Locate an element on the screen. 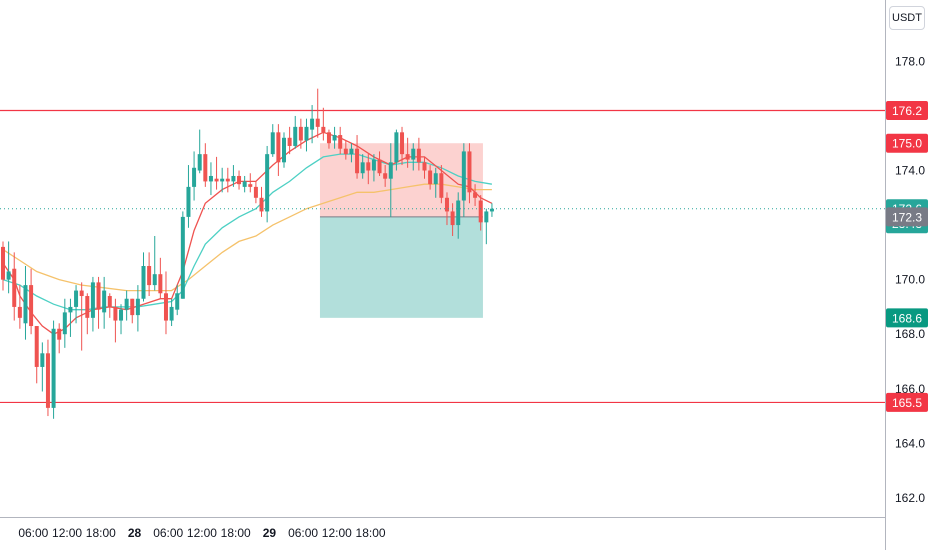 The height and width of the screenshot is (550, 932). time-tick-label: 29 is located at coordinates (270, 533).